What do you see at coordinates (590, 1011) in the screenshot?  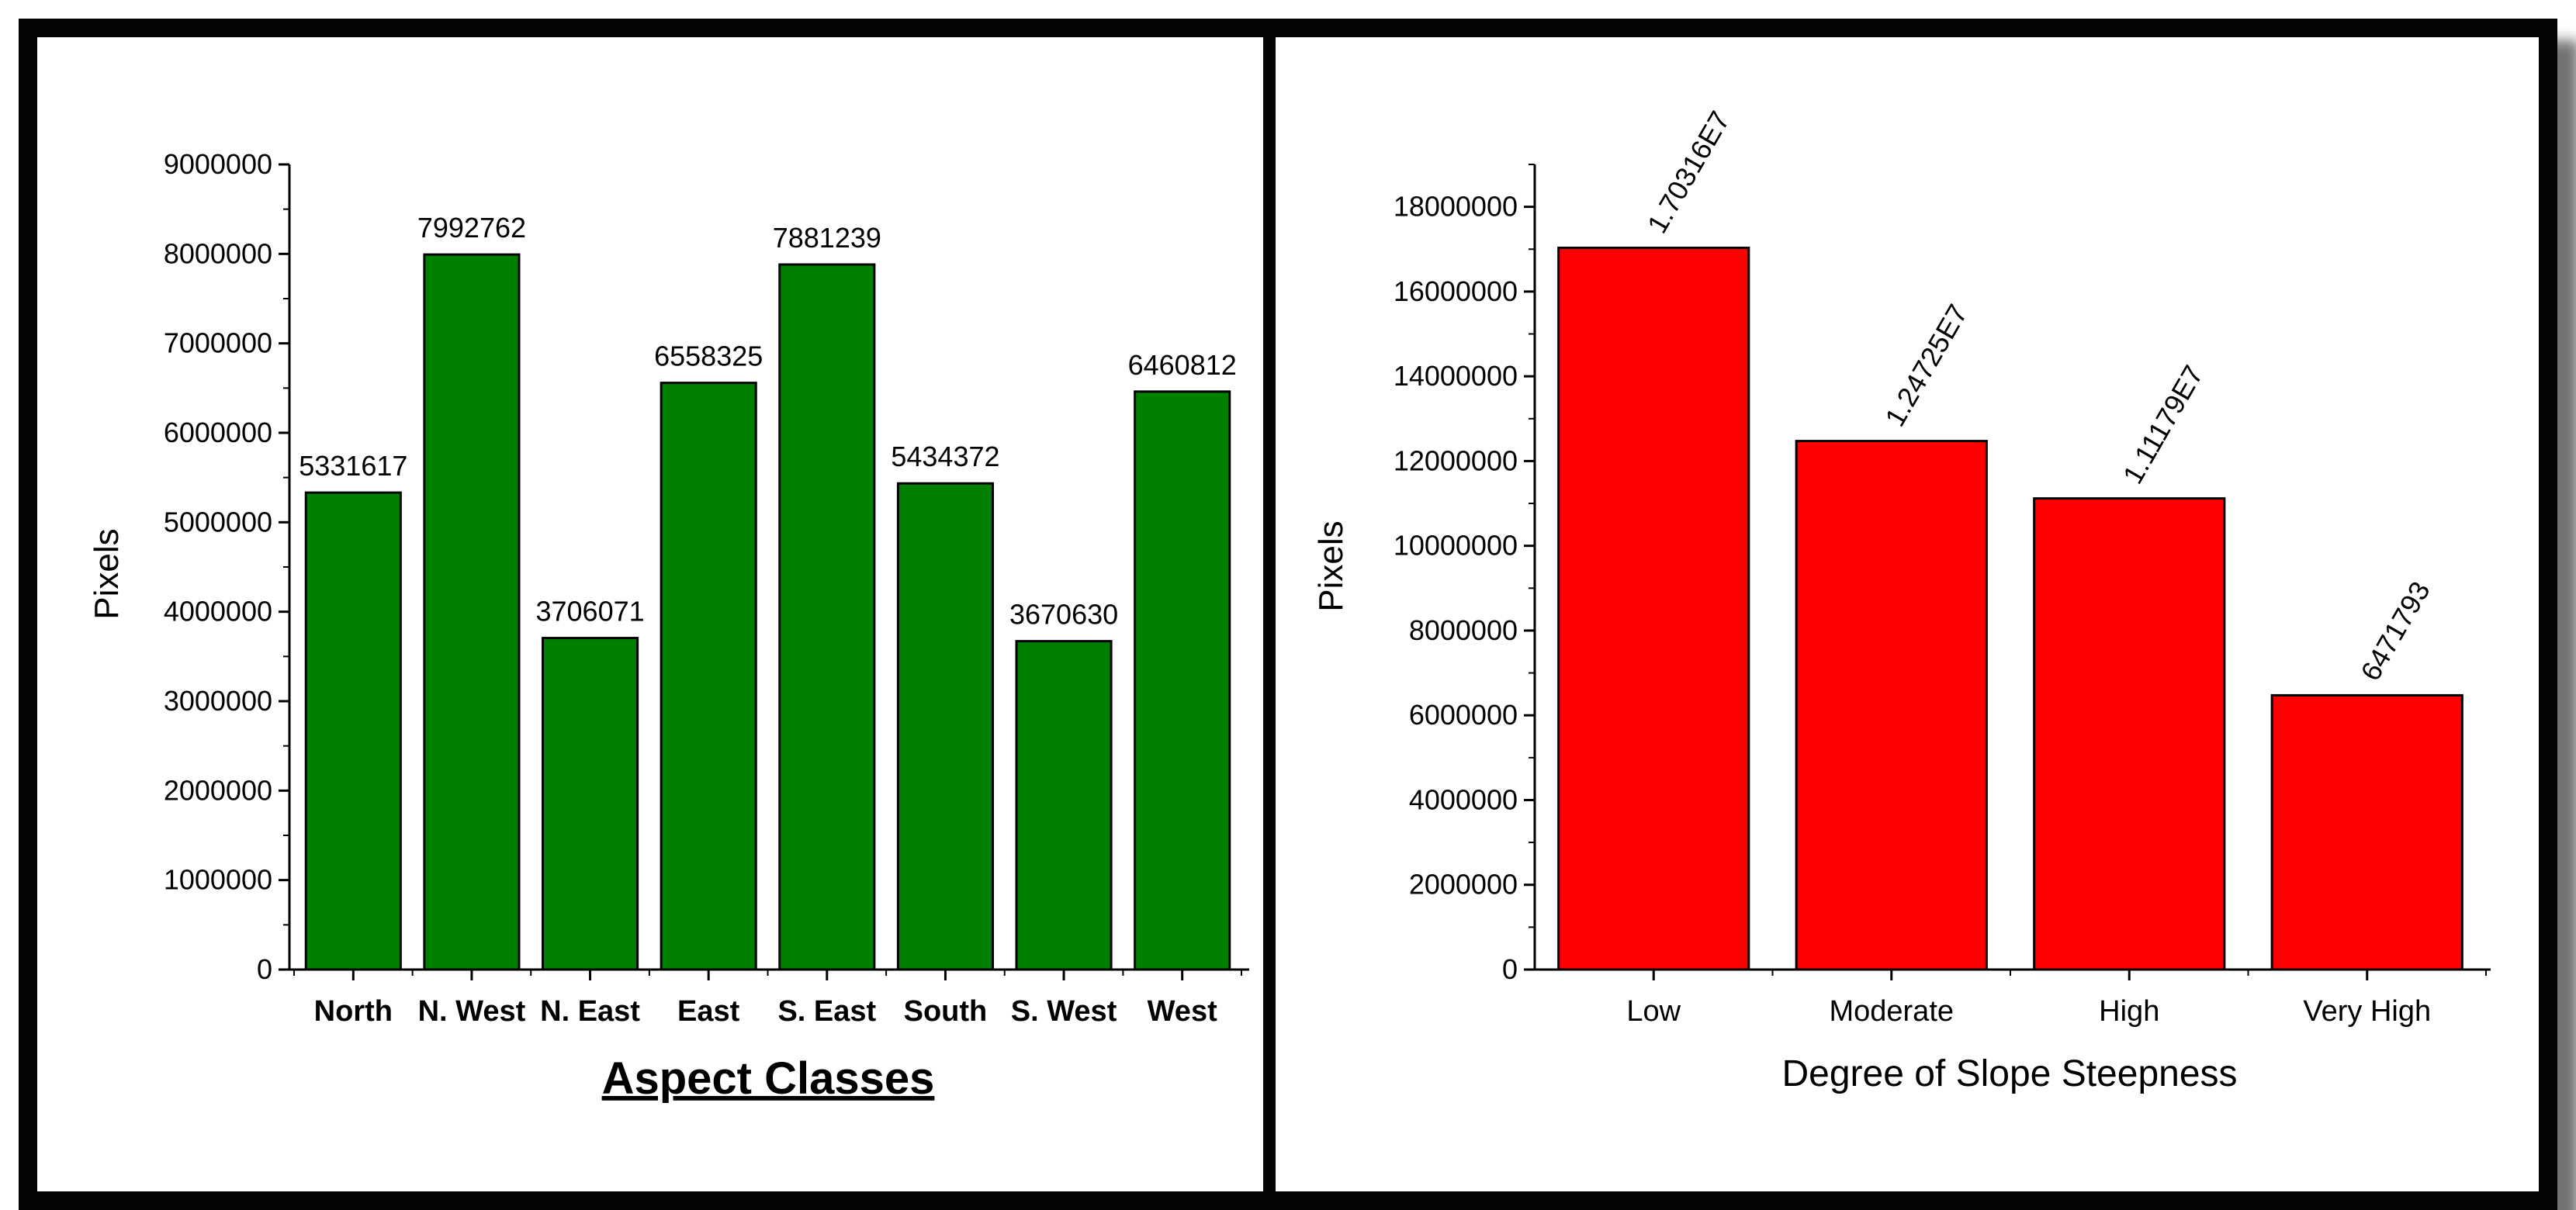 I see `aspect-category-label: N. East` at bounding box center [590, 1011].